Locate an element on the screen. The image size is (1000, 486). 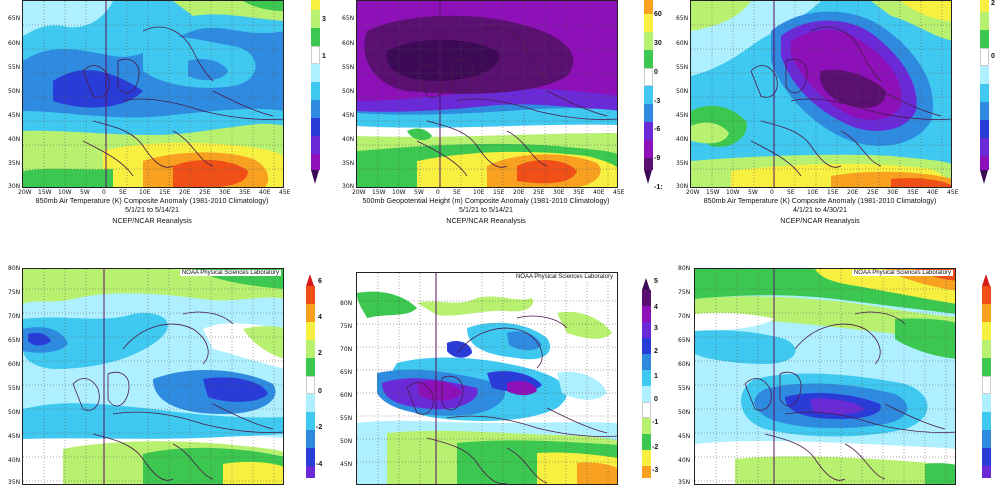
caption-dates: 4/1/21 to 4/30/21 is located at coordinates (820, 209).